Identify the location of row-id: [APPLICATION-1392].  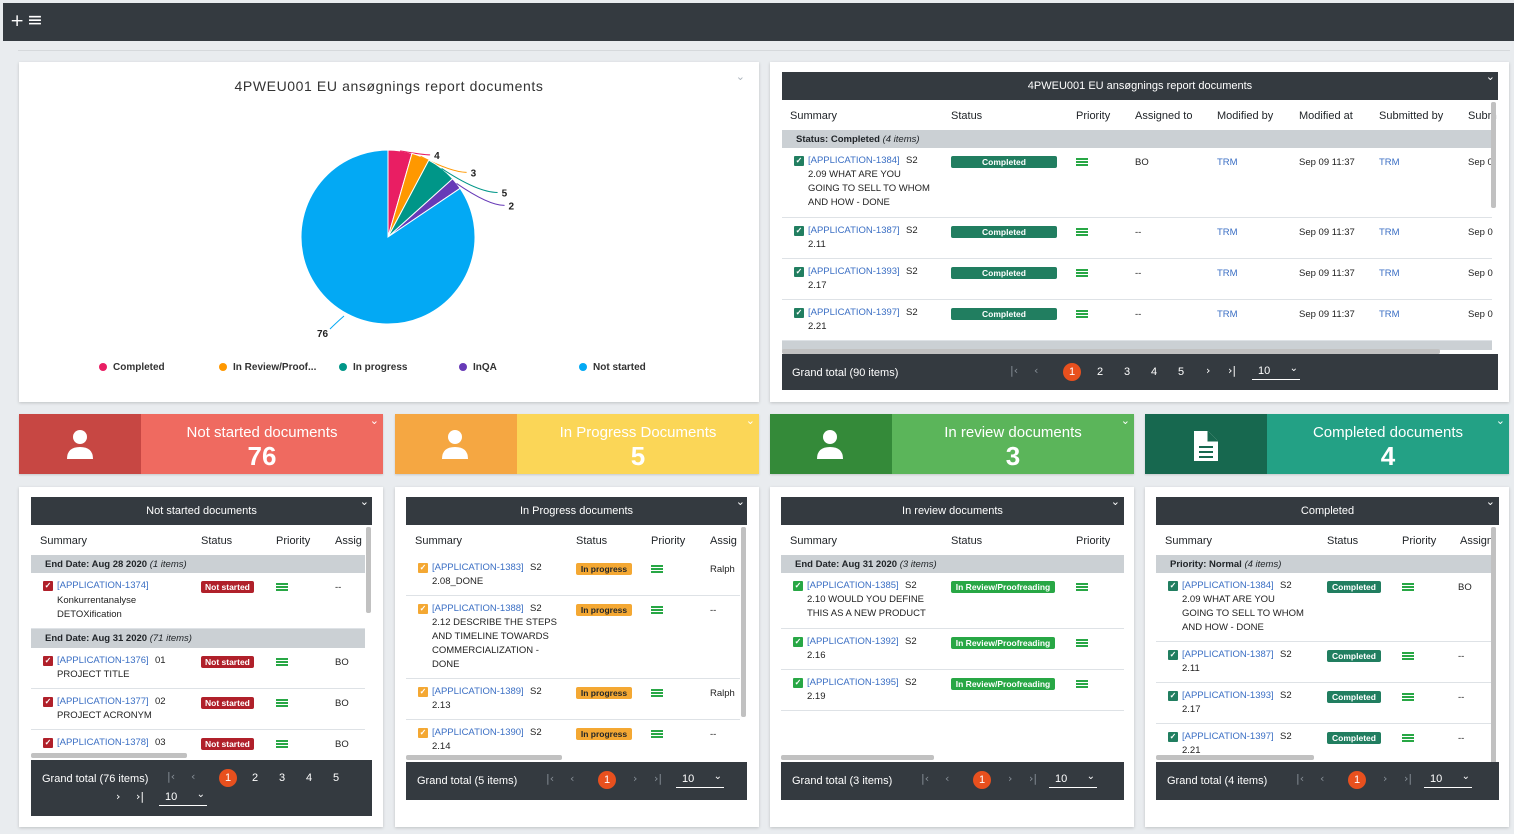
(853, 641).